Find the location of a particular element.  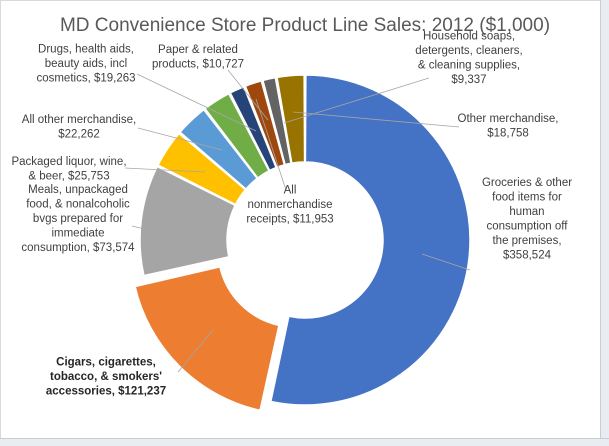

leader-line-all-nonmerchandise-receipts is located at coordinates (271, 144).